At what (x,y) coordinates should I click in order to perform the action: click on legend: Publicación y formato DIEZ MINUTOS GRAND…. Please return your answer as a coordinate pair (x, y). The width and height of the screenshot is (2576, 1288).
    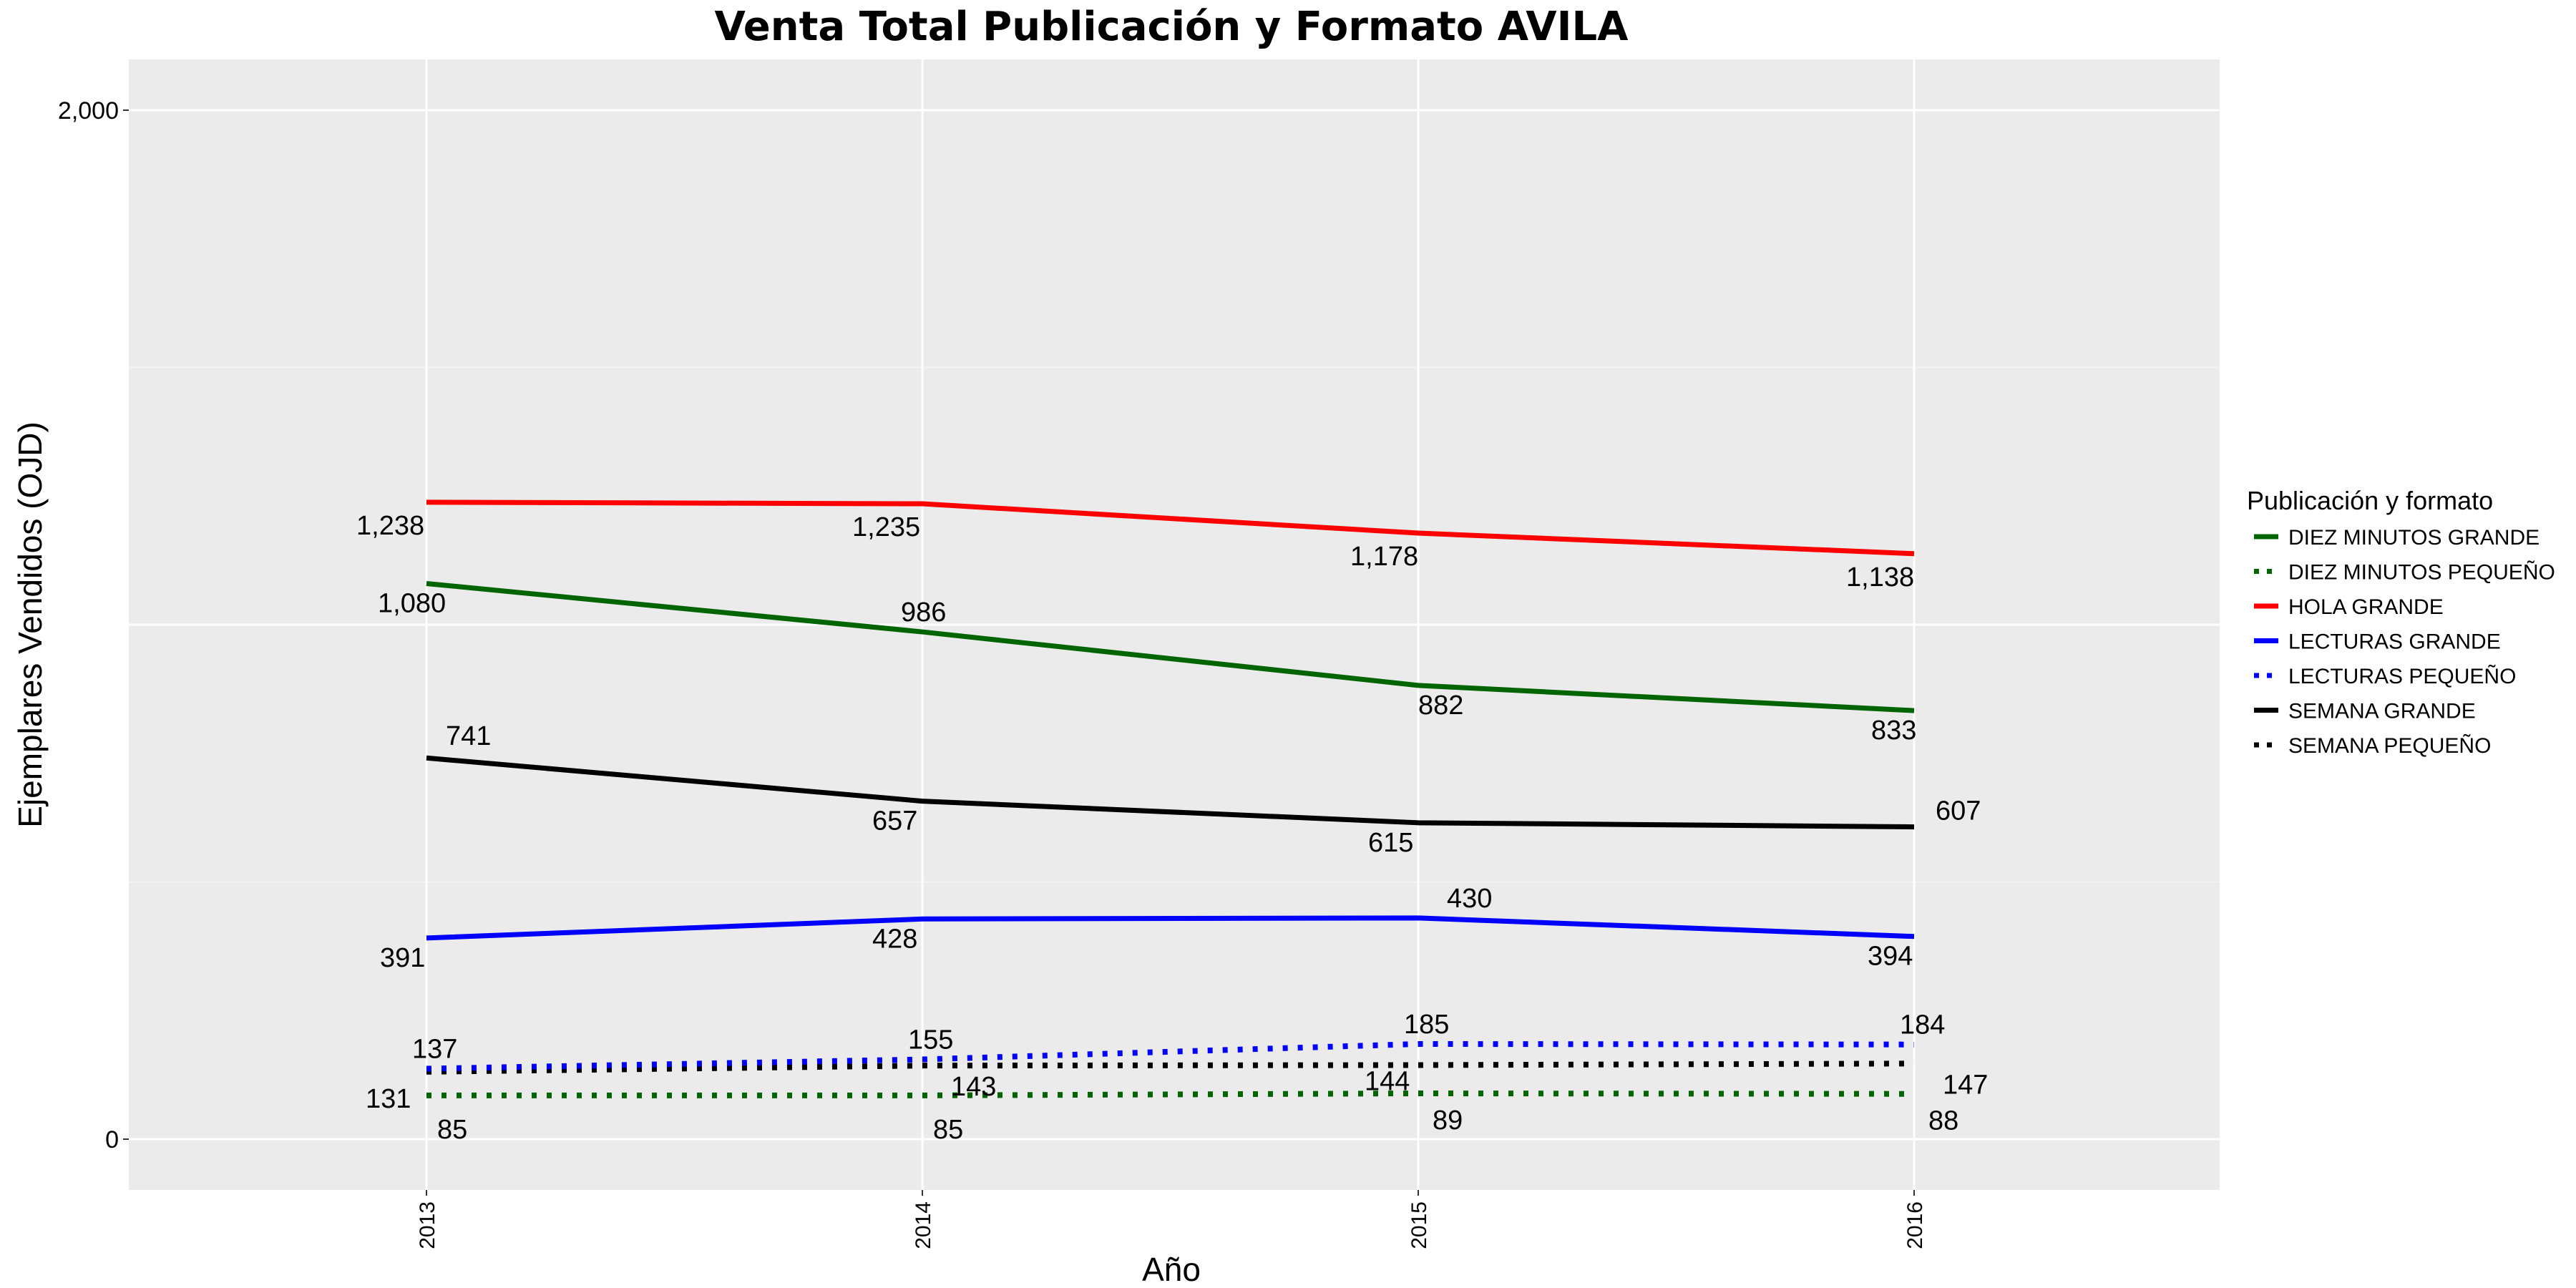
    Looking at the image, I should click on (2401, 622).